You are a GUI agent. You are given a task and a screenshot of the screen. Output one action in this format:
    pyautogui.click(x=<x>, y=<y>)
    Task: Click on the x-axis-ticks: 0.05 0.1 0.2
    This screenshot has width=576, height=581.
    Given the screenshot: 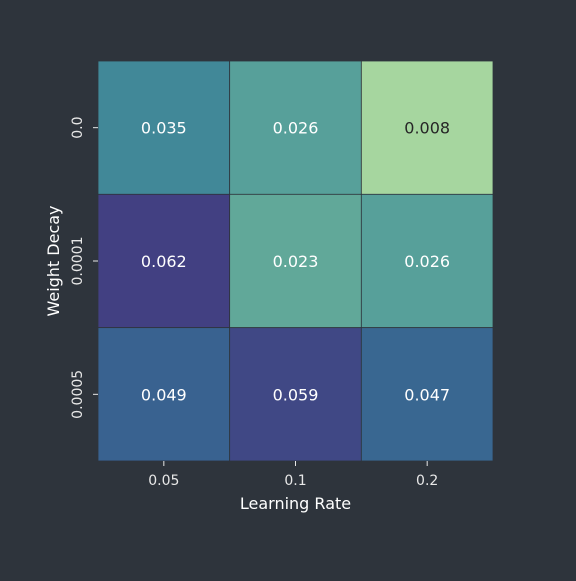 What is the action you would take?
    pyautogui.click(x=293, y=474)
    